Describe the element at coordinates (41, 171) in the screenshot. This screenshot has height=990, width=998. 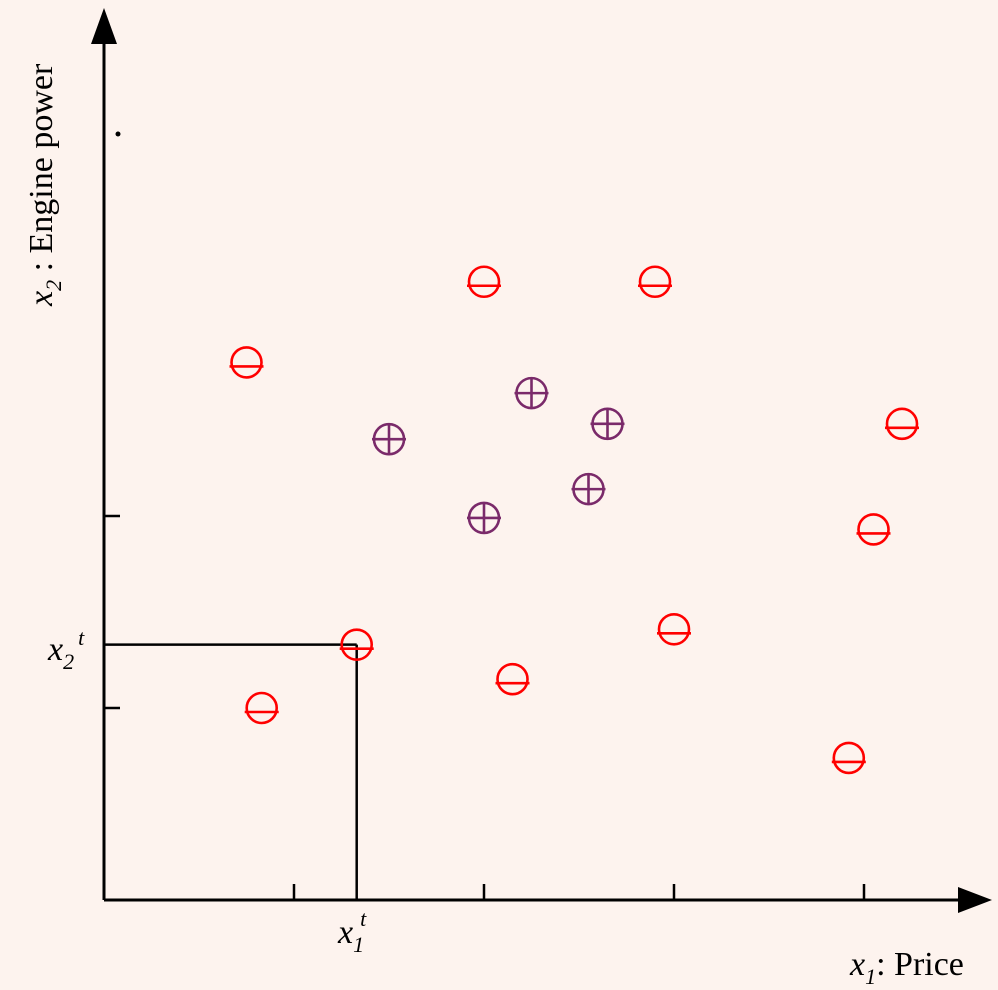
I see `y-axis-title-text: : Engine power` at that location.